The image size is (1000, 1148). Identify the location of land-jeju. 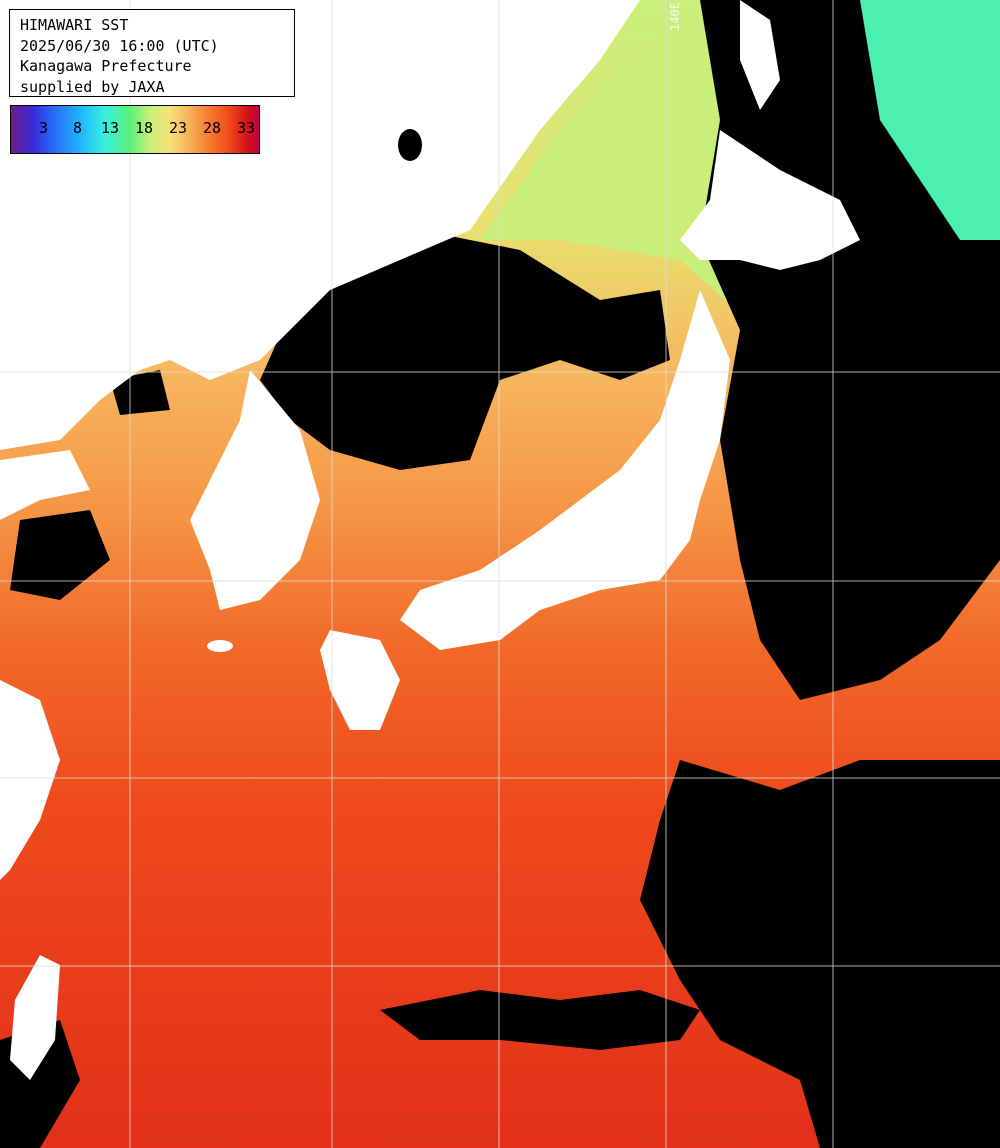
(220, 646).